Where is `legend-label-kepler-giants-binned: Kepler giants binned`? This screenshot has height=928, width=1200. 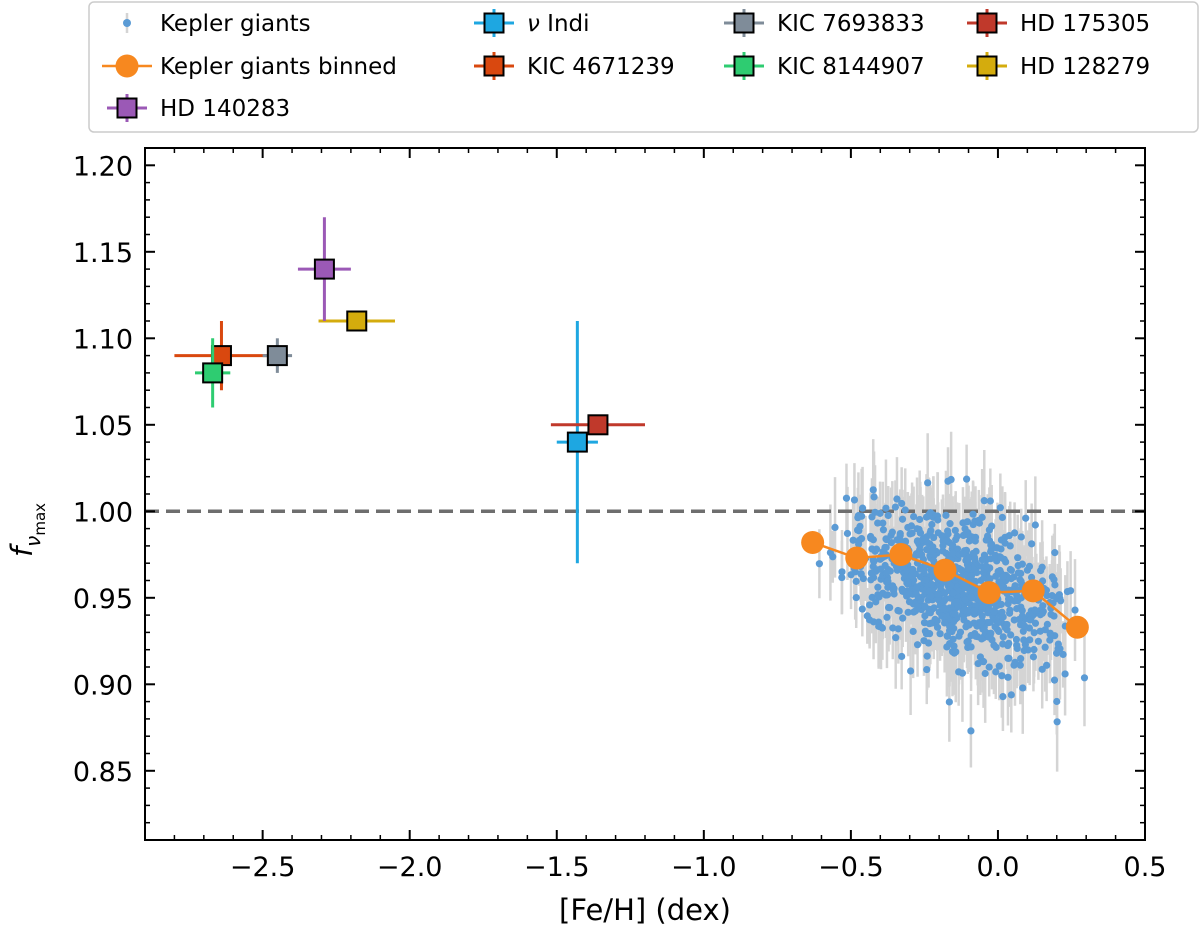 legend-label-kepler-giants-binned: Kepler giants binned is located at coordinates (278, 67).